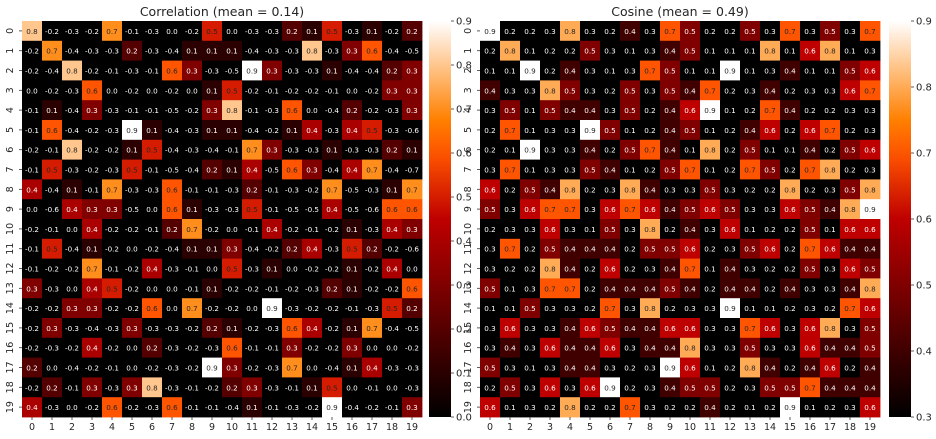  What do you see at coordinates (312, 51) in the screenshot?
I see `cell-value-label: 0.8` at bounding box center [312, 51].